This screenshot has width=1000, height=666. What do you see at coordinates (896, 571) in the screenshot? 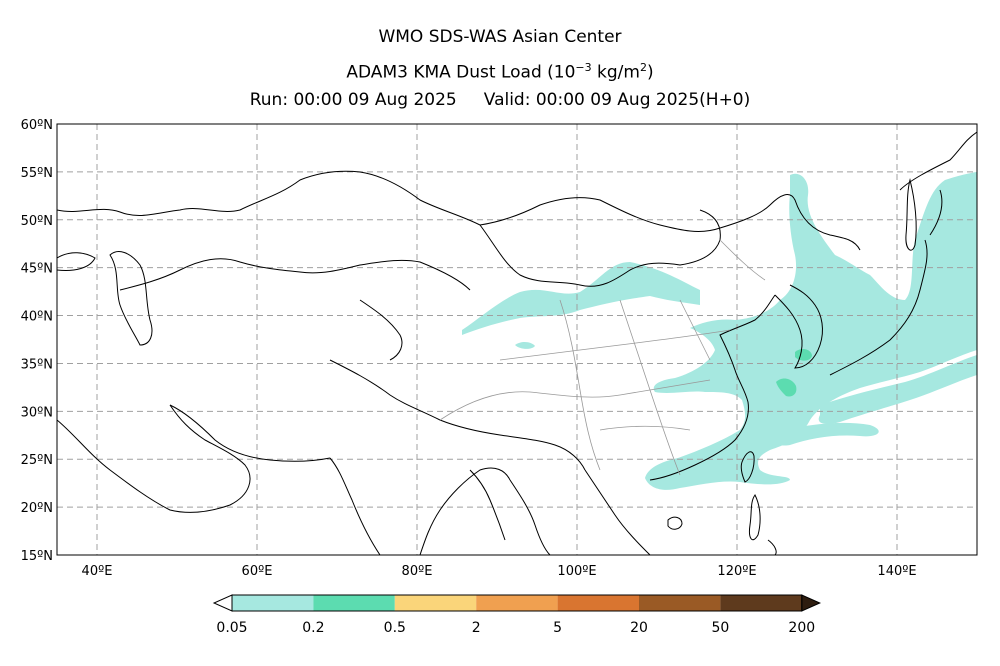
I see `longitude-tick-label: 140ºE` at bounding box center [896, 571].